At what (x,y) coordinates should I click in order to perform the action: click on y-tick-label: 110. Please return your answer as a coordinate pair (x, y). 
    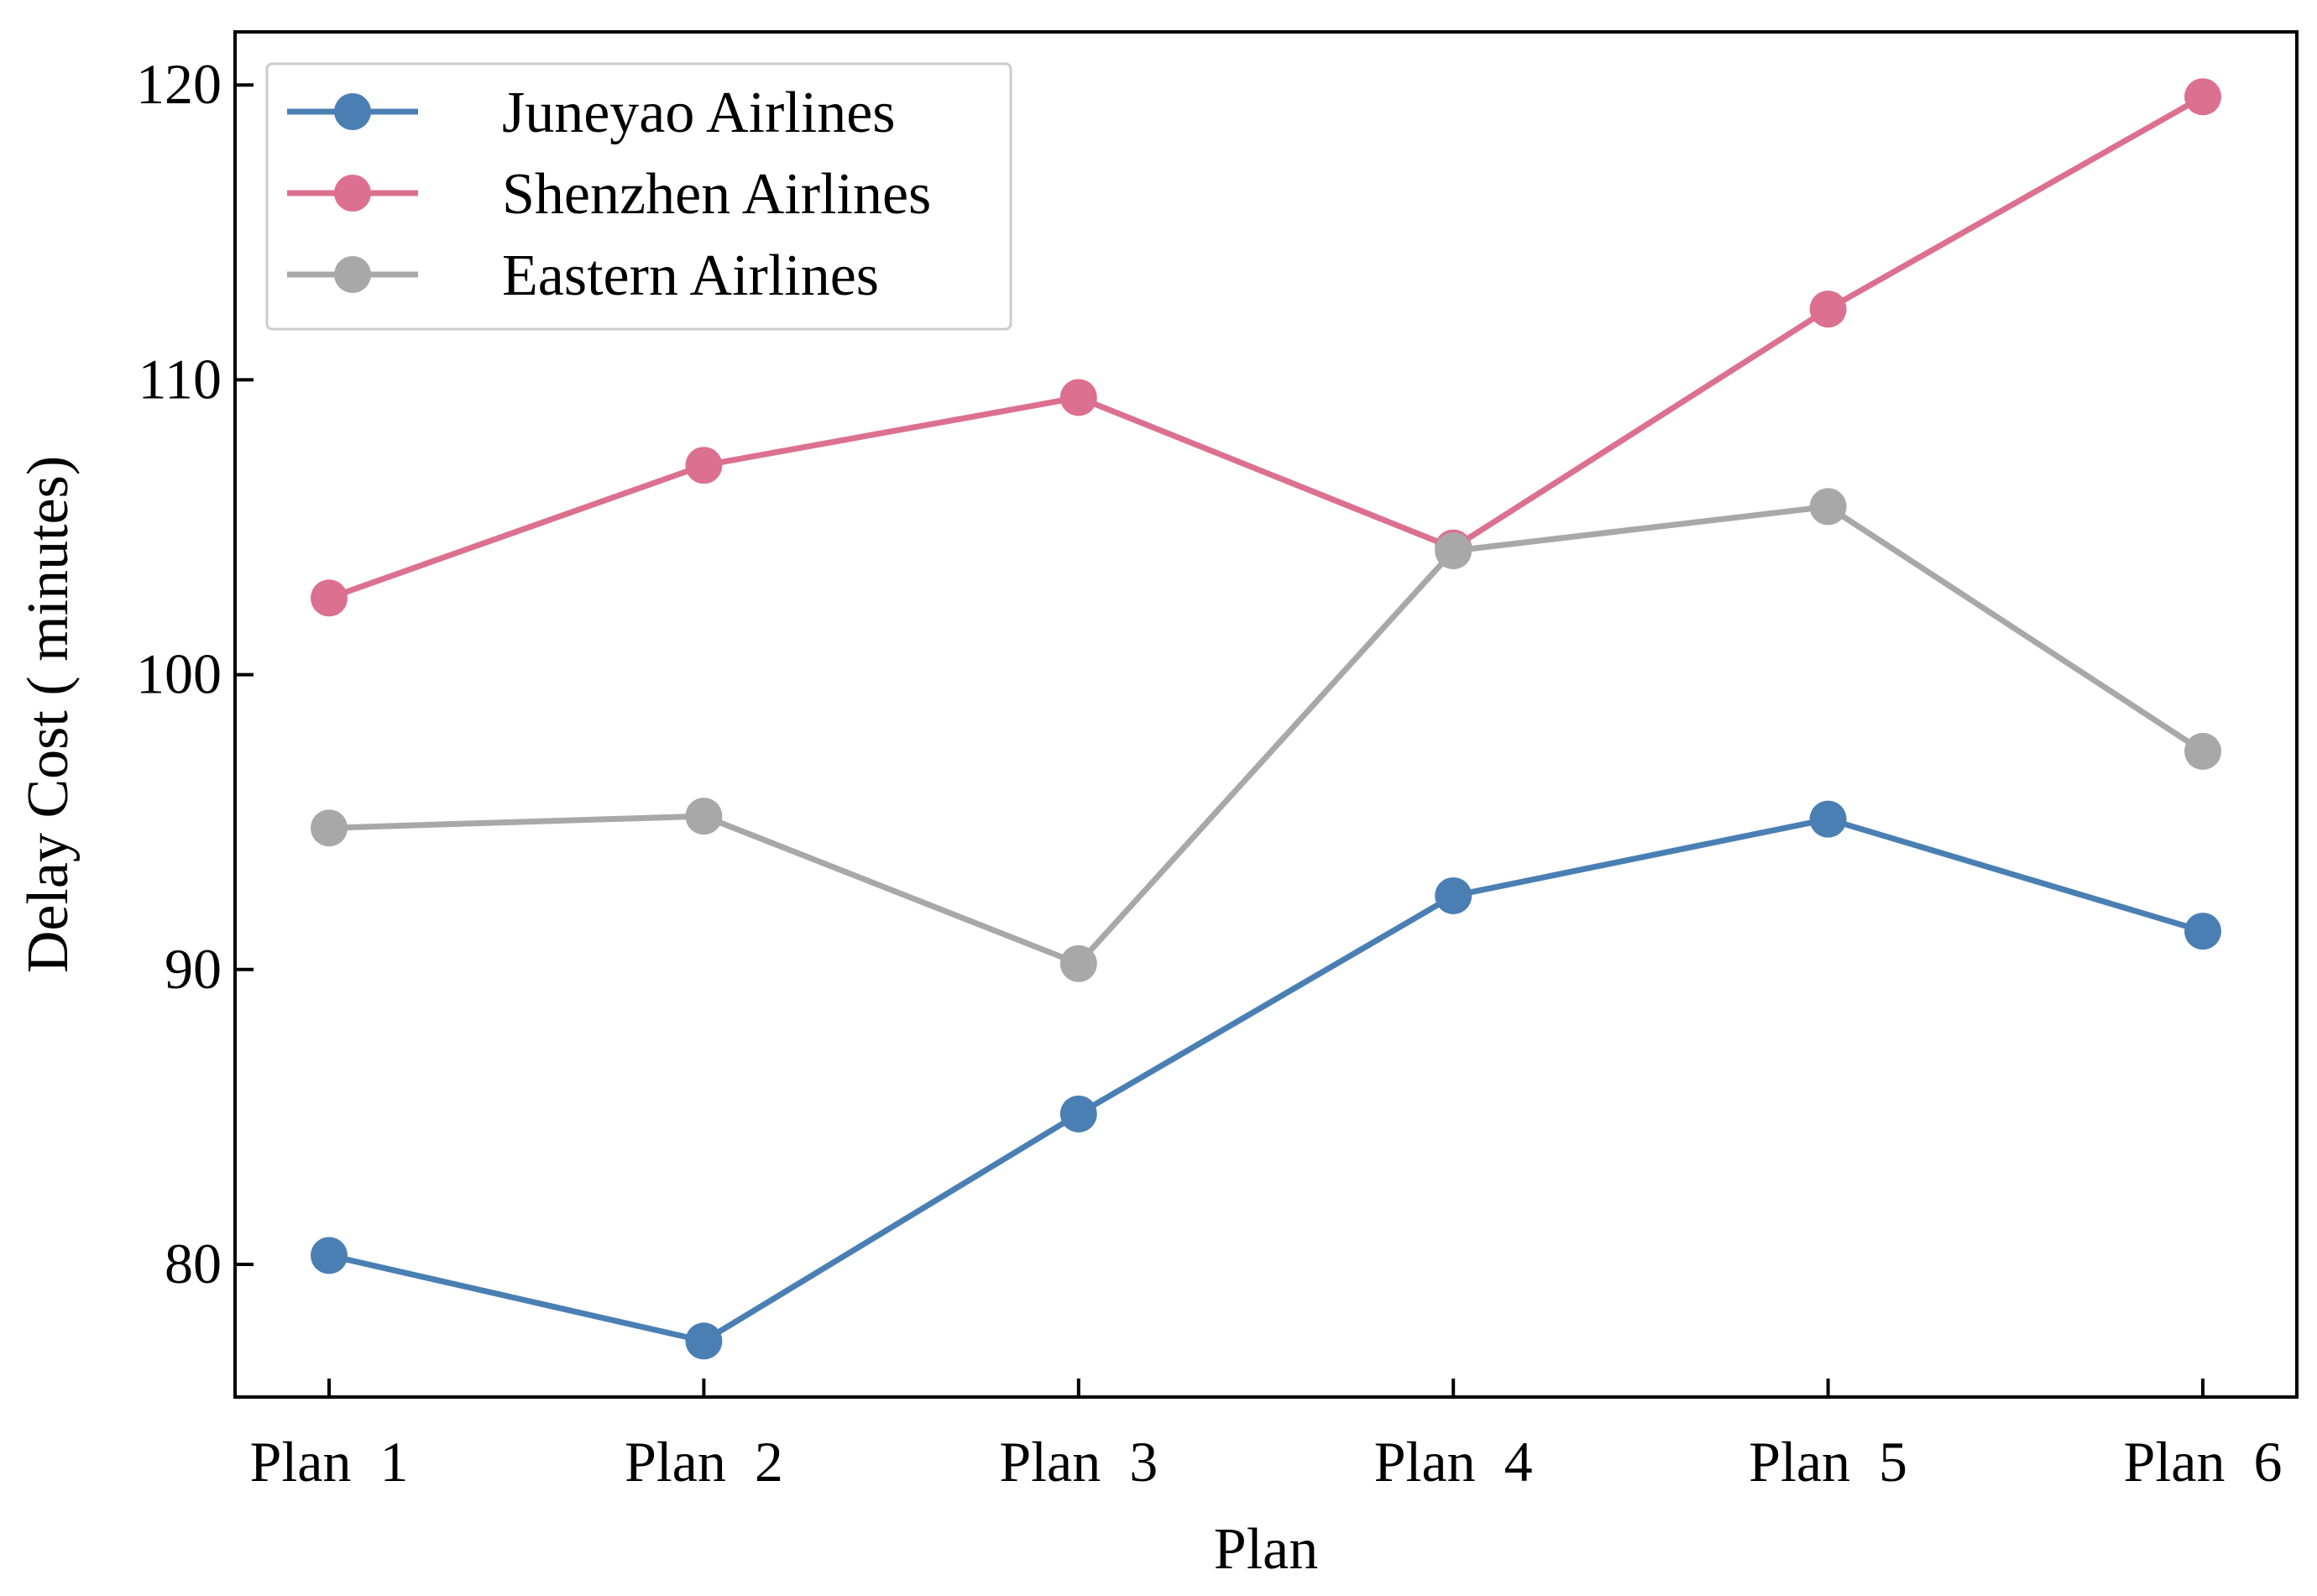
    Looking at the image, I should click on (180, 379).